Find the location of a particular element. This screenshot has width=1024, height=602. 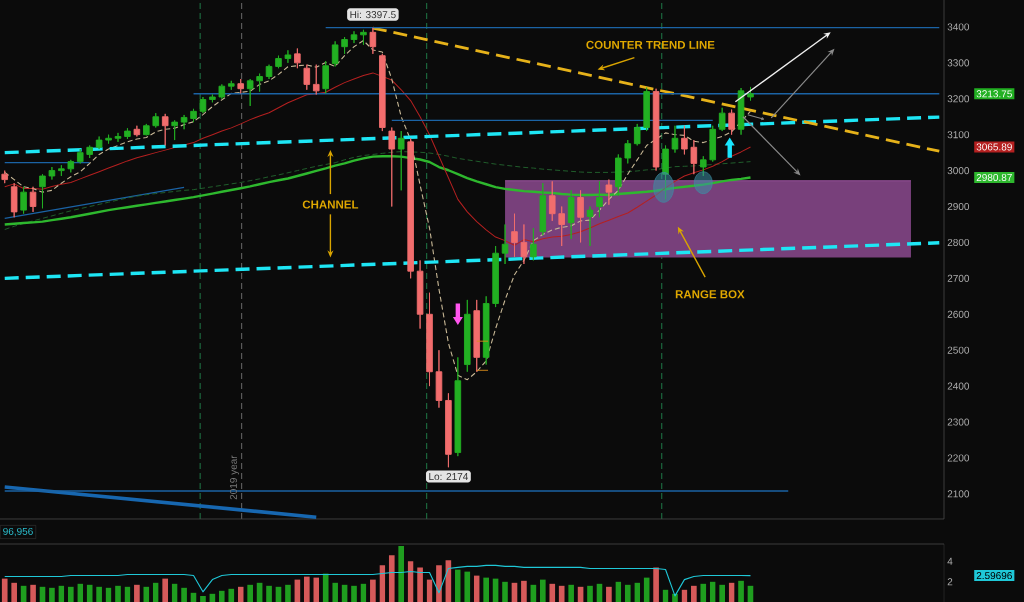

y-tick-label: 3200 is located at coordinates (958, 99).